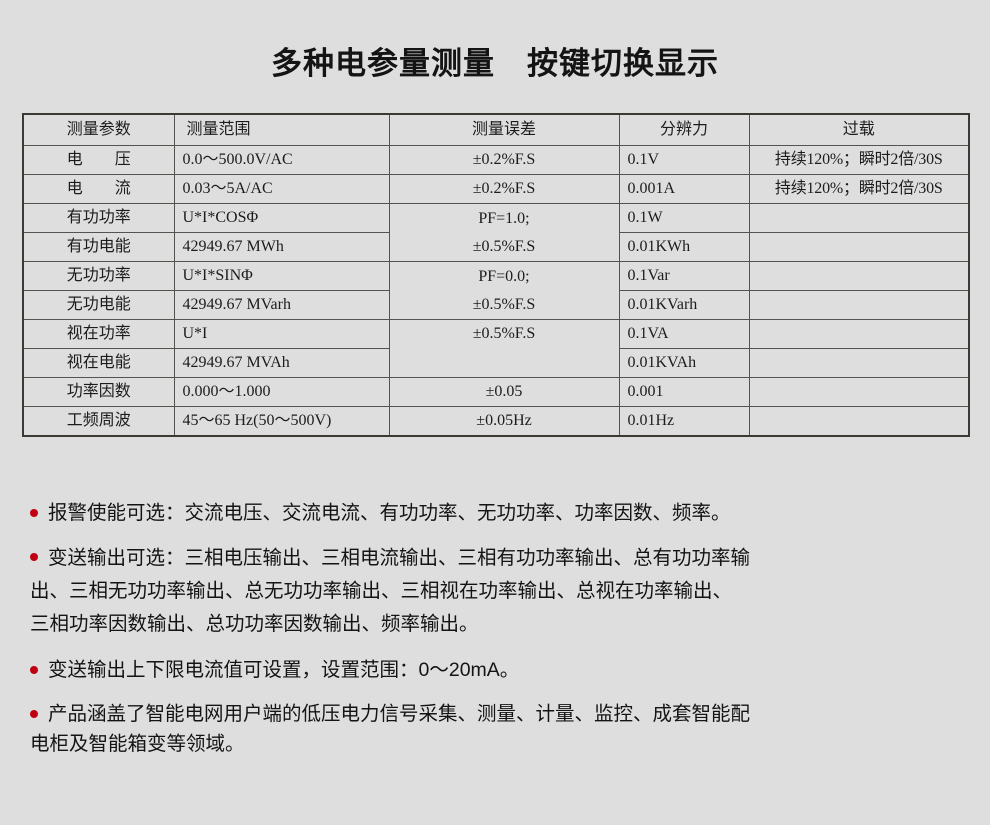 The width and height of the screenshot is (990, 825). I want to click on cell-resolution: 0.1V, so click(684, 160).